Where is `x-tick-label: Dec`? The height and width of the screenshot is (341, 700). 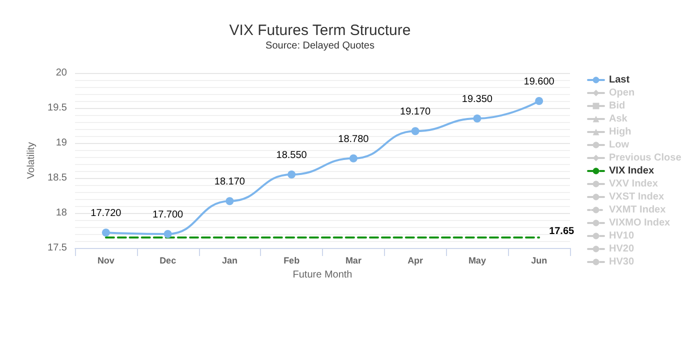
x-tick-label: Dec is located at coordinates (168, 261).